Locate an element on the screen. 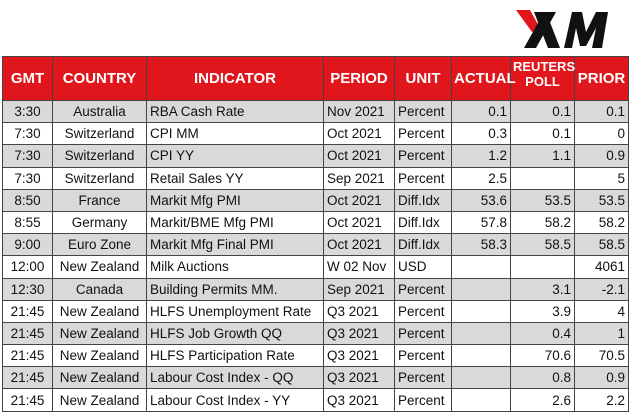 The height and width of the screenshot is (413, 630). cell-indicator: HLFS Unemployment Rate is located at coordinates (235, 311).